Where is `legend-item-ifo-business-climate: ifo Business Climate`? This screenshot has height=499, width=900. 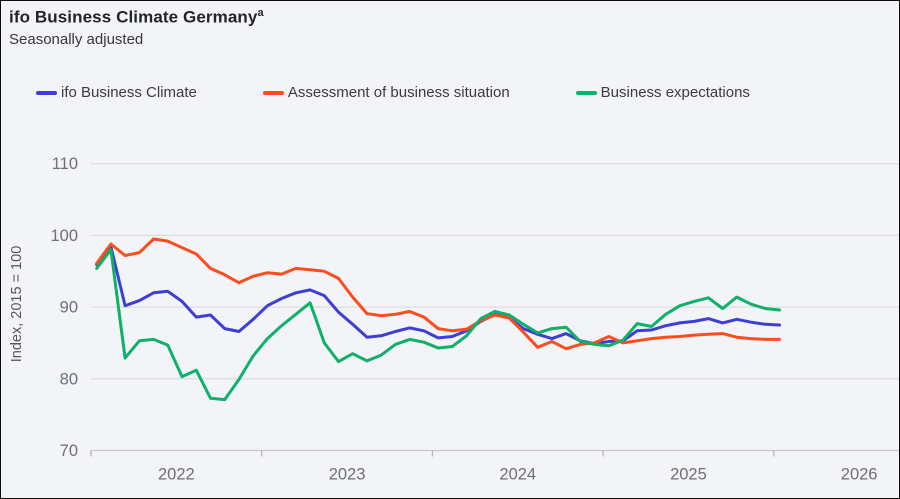
legend-item-ifo-business-climate: ifo Business Climate is located at coordinates (116, 92).